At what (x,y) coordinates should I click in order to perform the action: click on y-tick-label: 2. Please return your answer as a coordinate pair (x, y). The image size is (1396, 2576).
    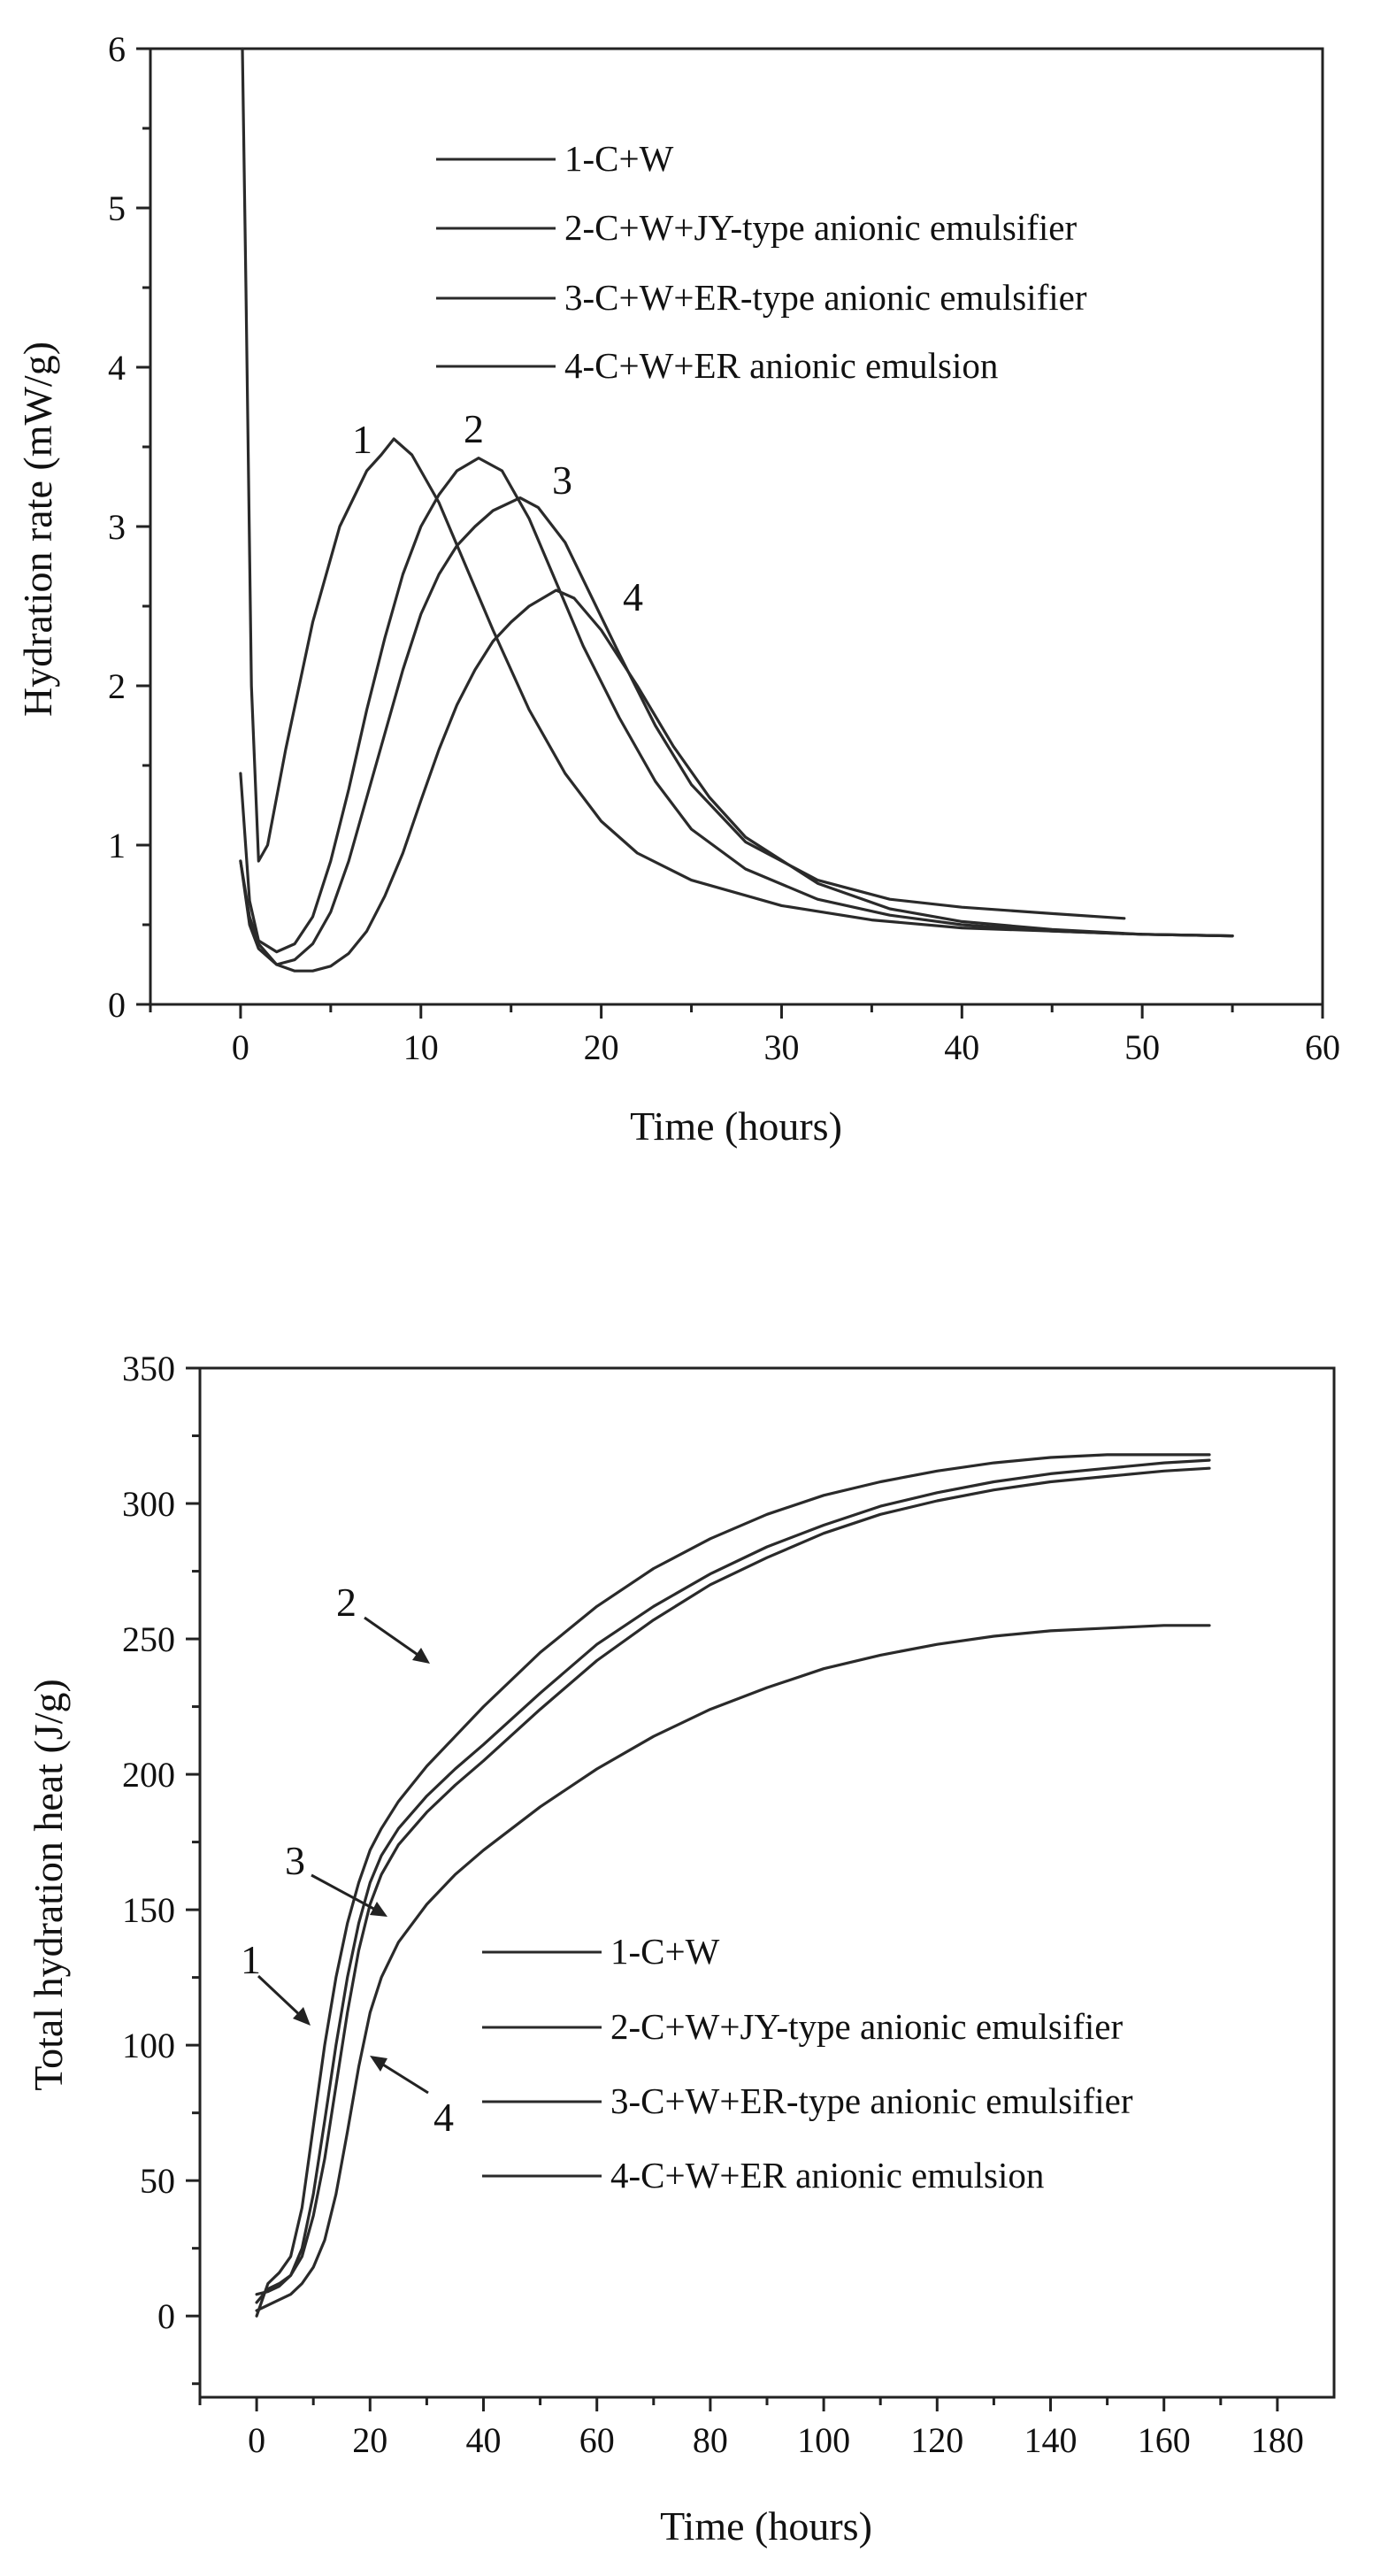
    Looking at the image, I should click on (117, 686).